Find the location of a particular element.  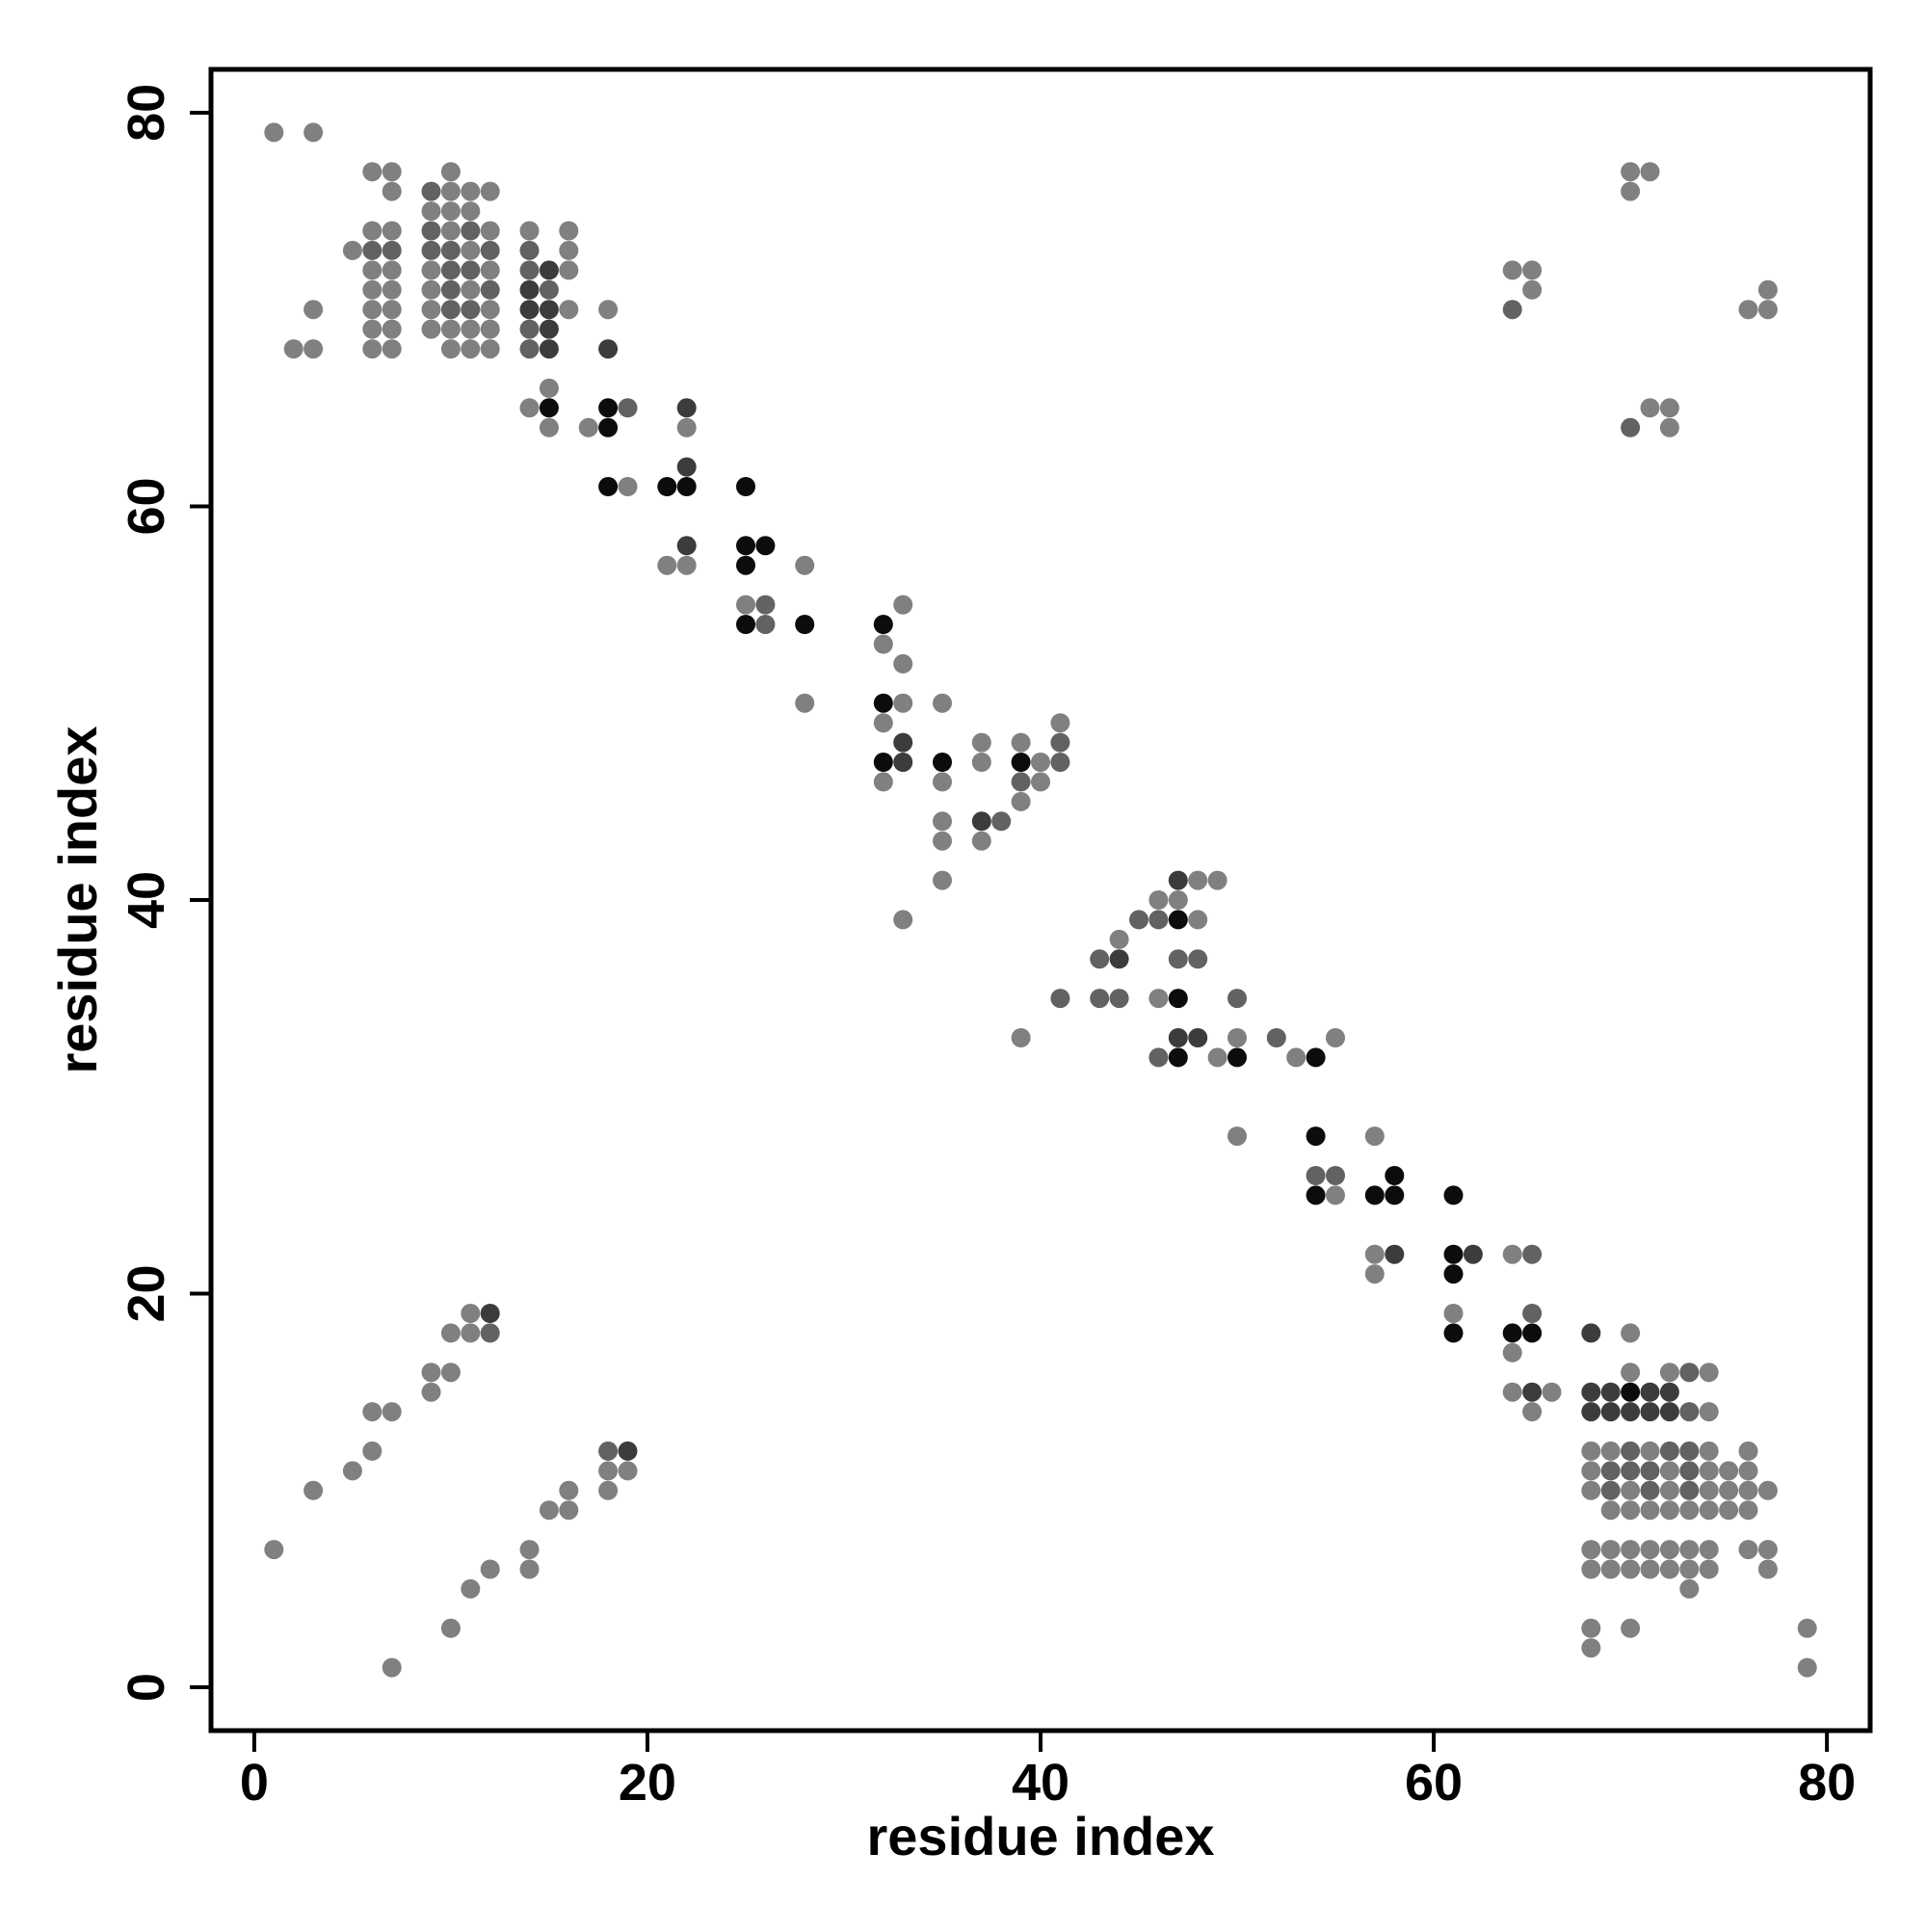

x-tick-label: 20 is located at coordinates (647, 1783).